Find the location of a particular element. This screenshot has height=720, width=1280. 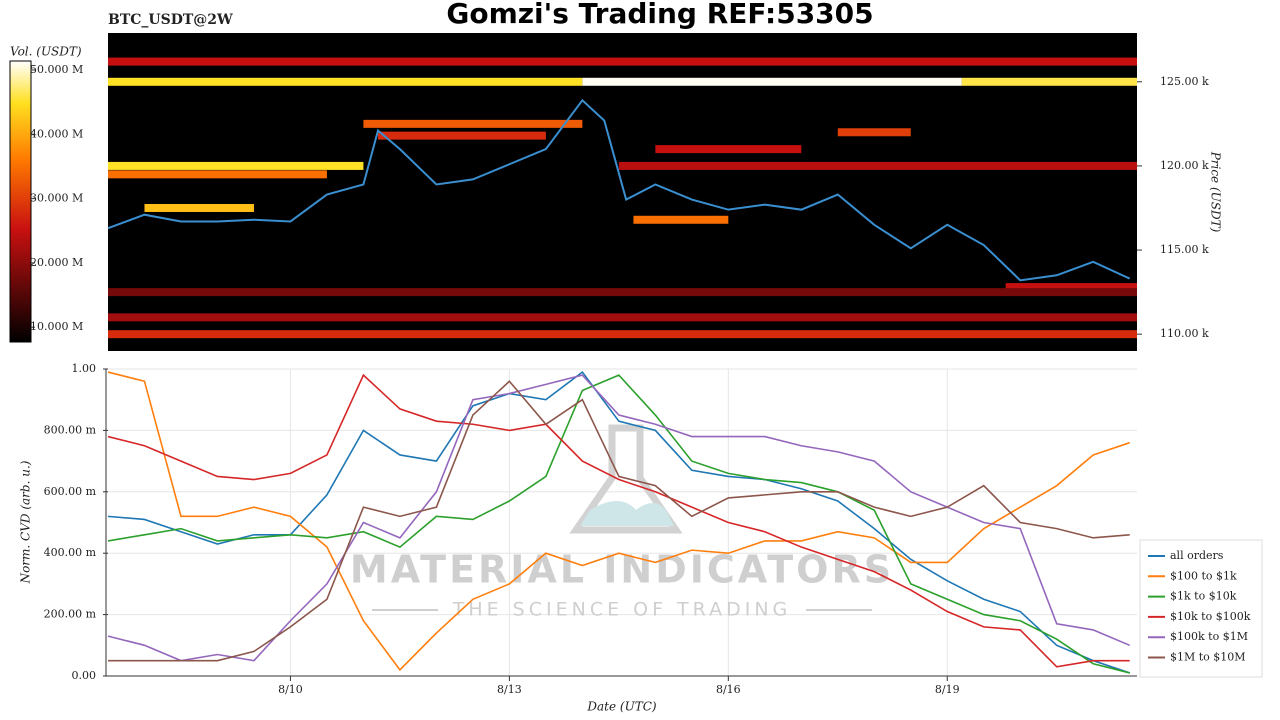

watermark-text: MATERIAL INDICATORS is located at coordinates (622, 570).